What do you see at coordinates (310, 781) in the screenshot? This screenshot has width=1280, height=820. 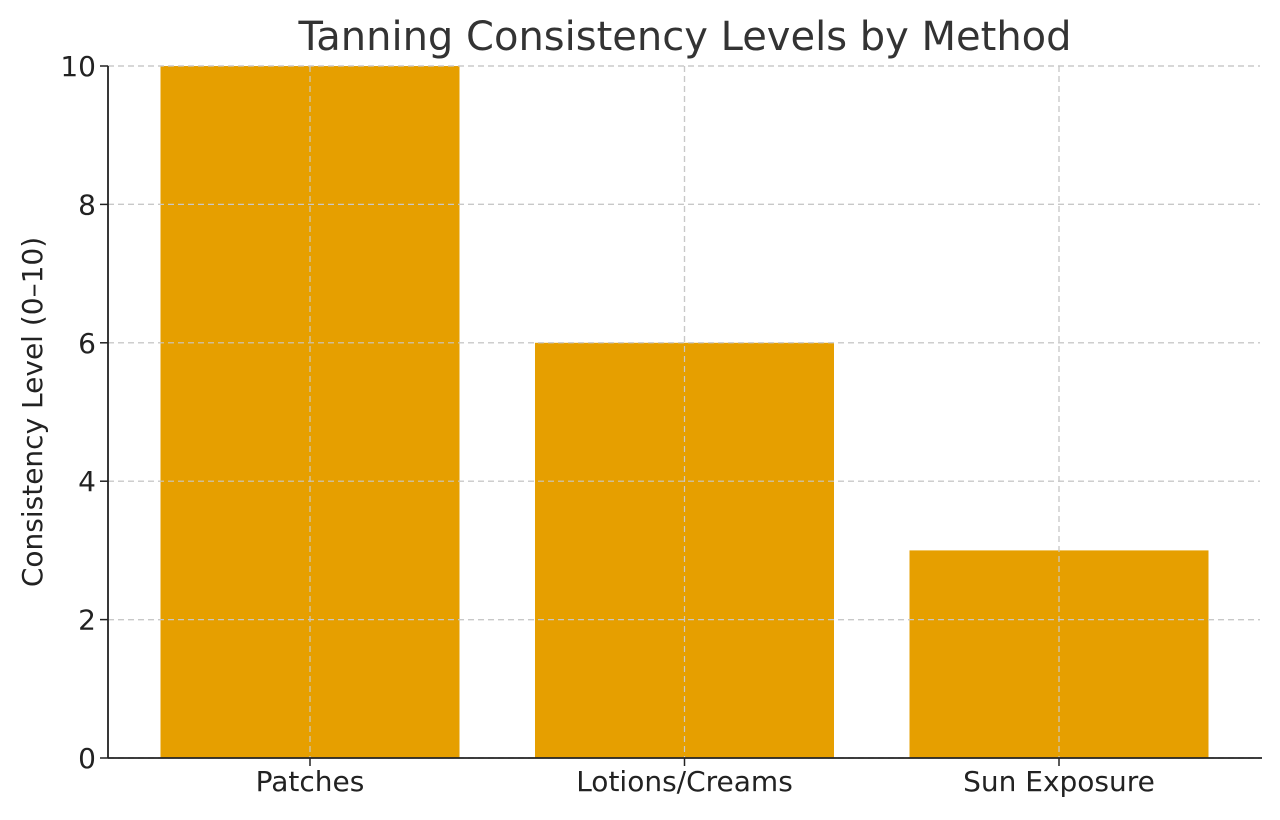 I see `x-tick-label: Patches` at bounding box center [310, 781].